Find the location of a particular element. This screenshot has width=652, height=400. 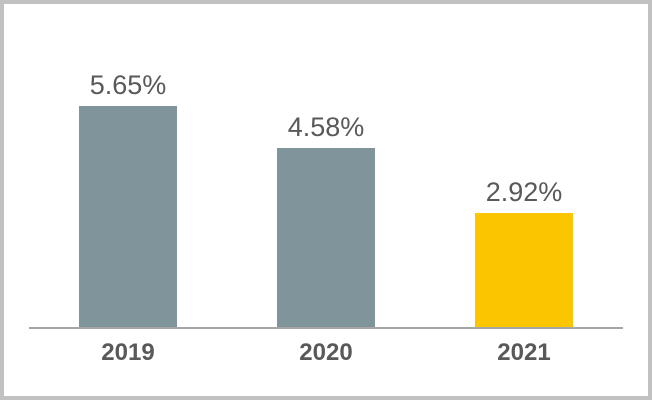

x-axis-label-2020: 2020 is located at coordinates (326, 352).